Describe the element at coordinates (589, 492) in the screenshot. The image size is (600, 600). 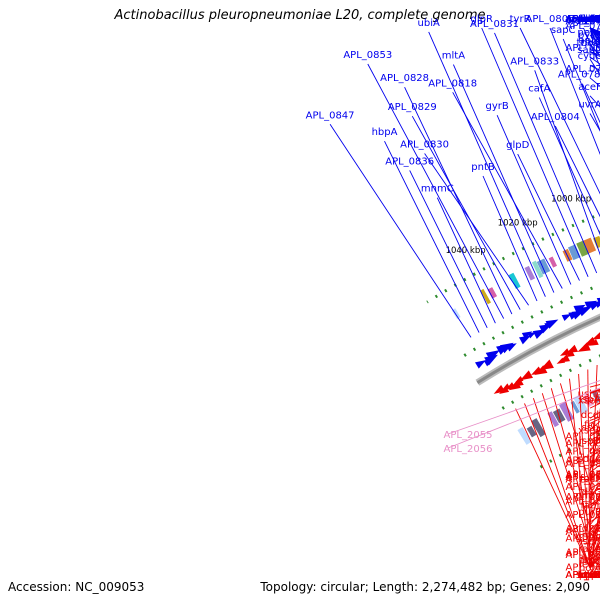
I see `reverse-gene-label: fdxG` at that location.